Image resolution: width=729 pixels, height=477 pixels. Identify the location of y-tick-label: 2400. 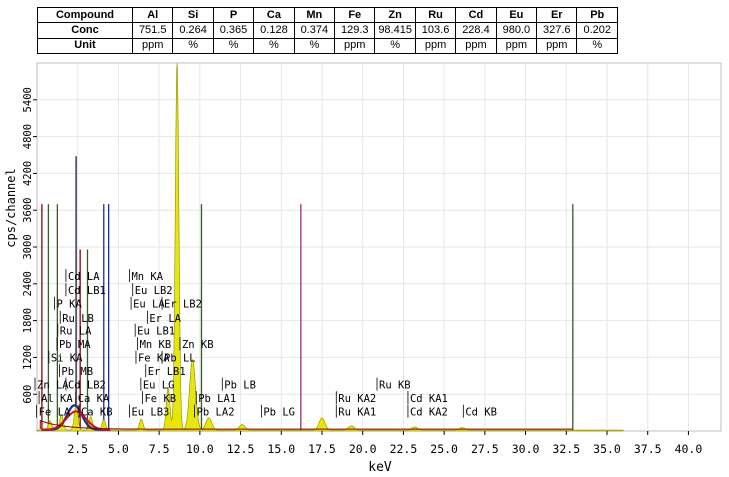
(28, 283).